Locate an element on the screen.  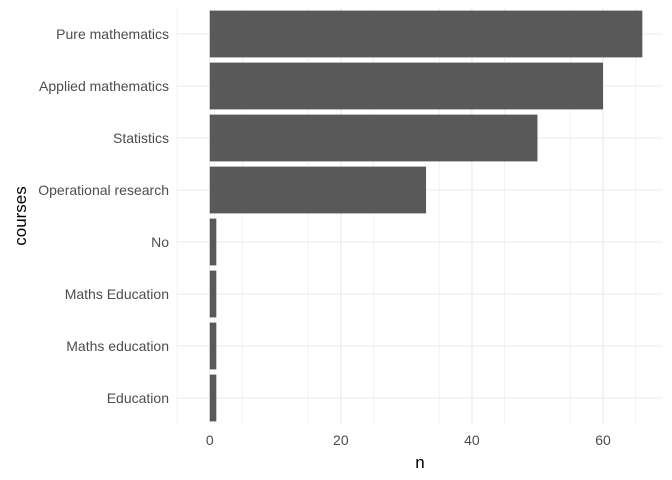
y-tick-label: Pure mathematics is located at coordinates (112, 34).